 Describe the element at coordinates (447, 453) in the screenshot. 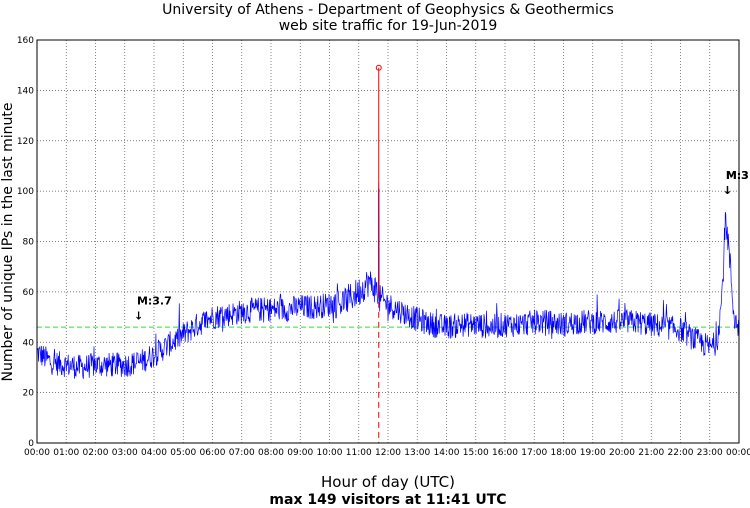

I see `x-tick-label: 14:00` at that location.